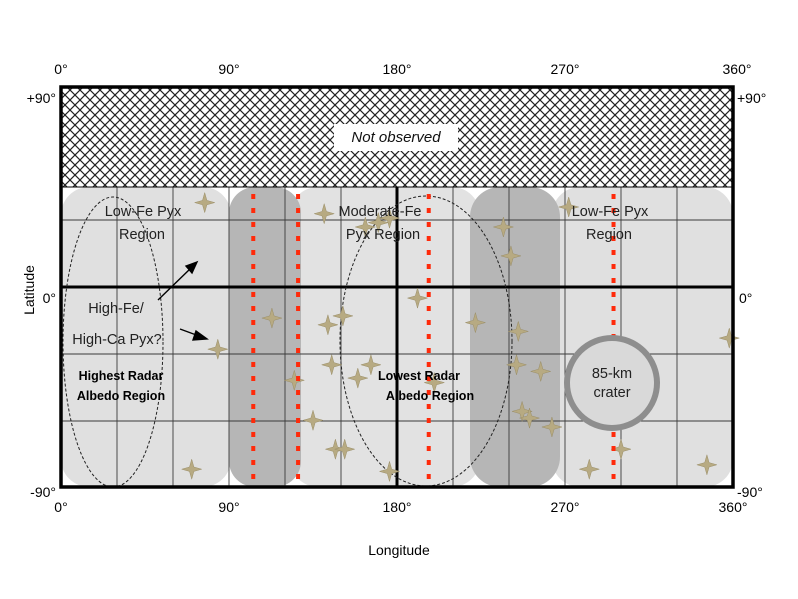 The image size is (798, 599). Describe the element at coordinates (397, 507) in the screenshot. I see `x-tick-bottom-180: 180°` at that location.